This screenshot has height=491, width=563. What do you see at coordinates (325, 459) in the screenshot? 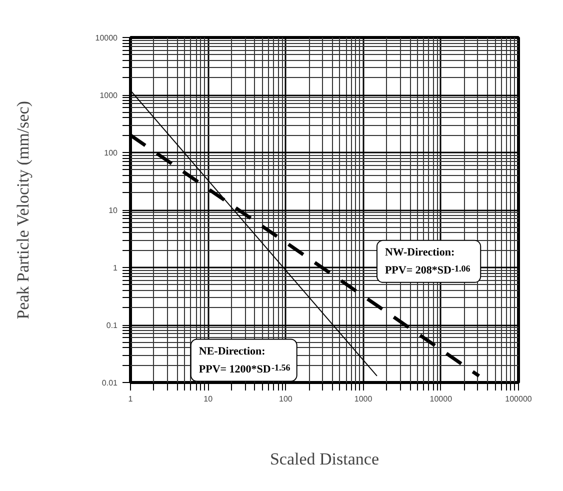
I see `x-axis-title: Scaled Distance` at bounding box center [325, 459].